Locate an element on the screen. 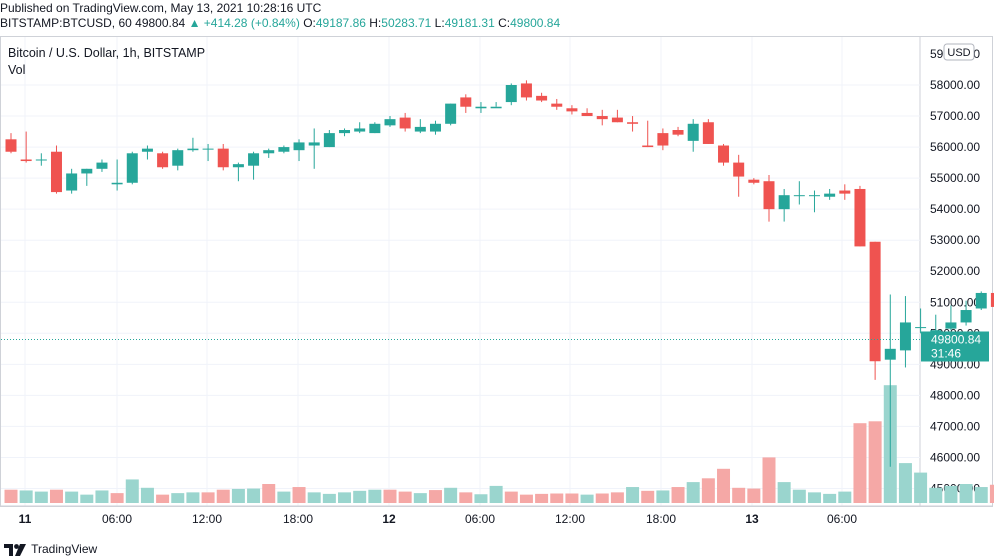  low-value: 49181.31 is located at coordinates (469, 23).